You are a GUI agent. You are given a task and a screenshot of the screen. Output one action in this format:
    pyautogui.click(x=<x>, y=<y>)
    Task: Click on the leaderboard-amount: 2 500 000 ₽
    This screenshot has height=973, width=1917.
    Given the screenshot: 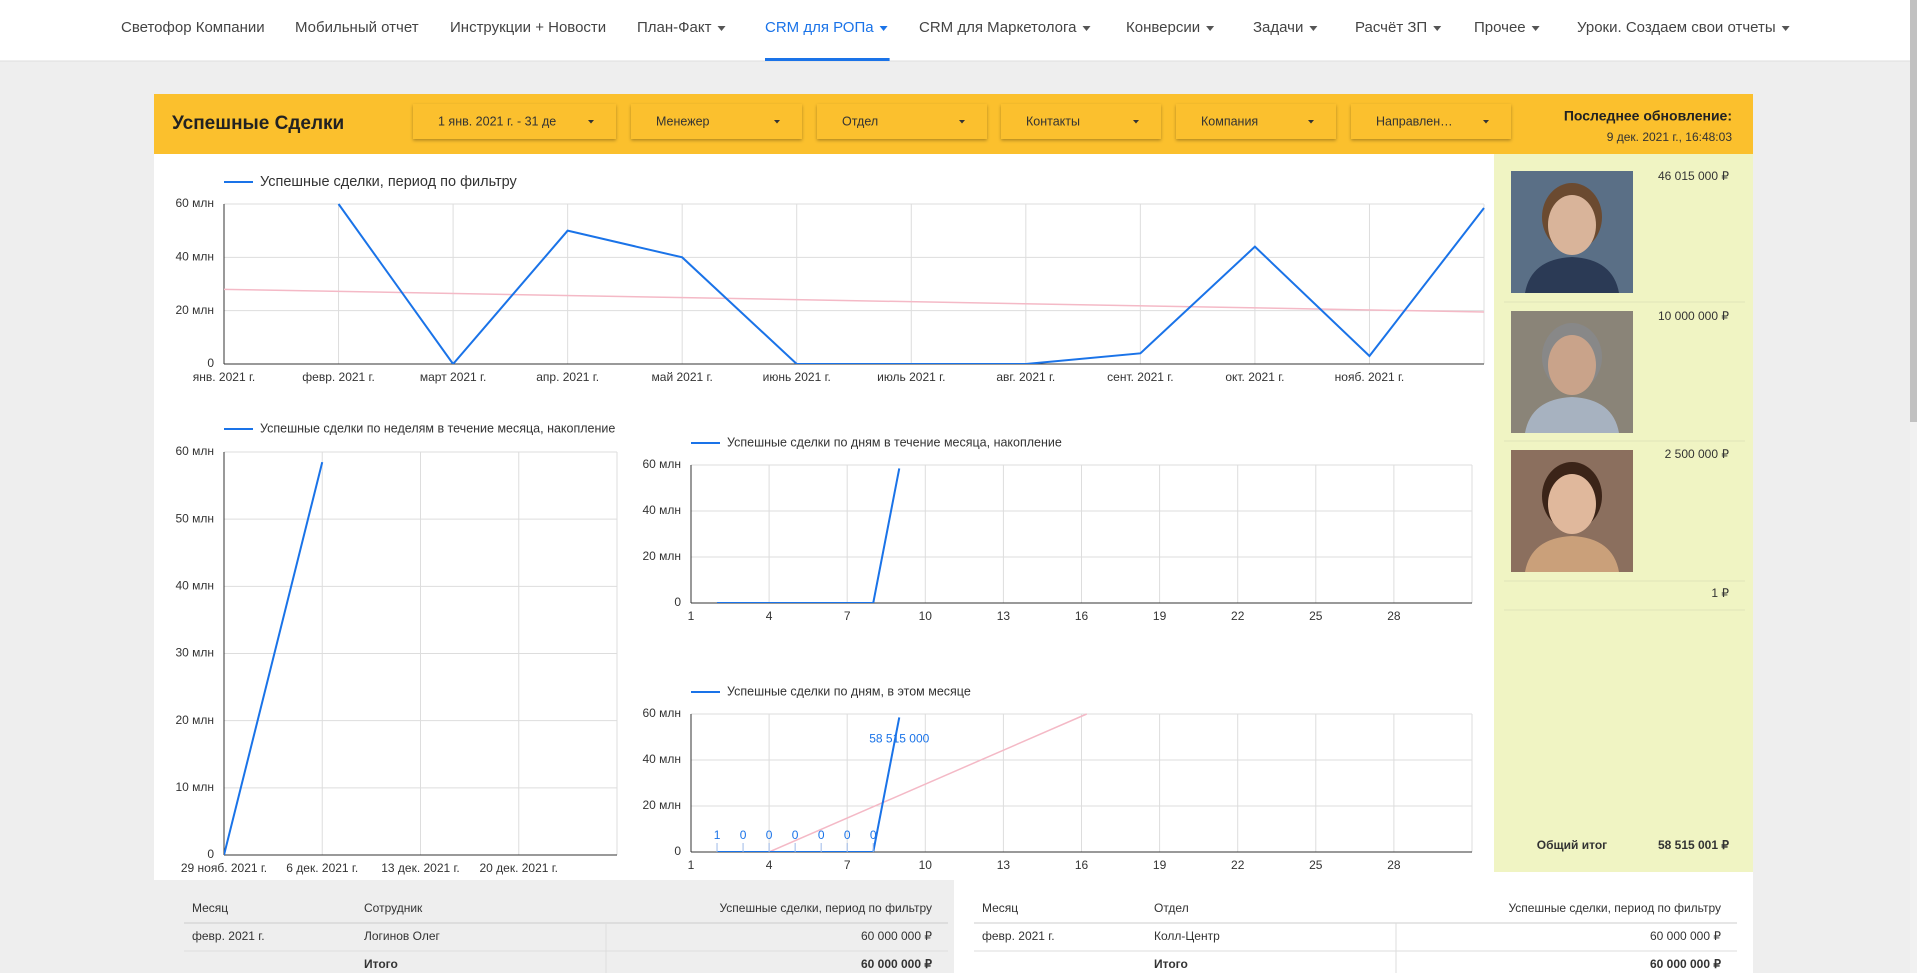 What is the action you would take?
    pyautogui.click(x=1697, y=454)
    